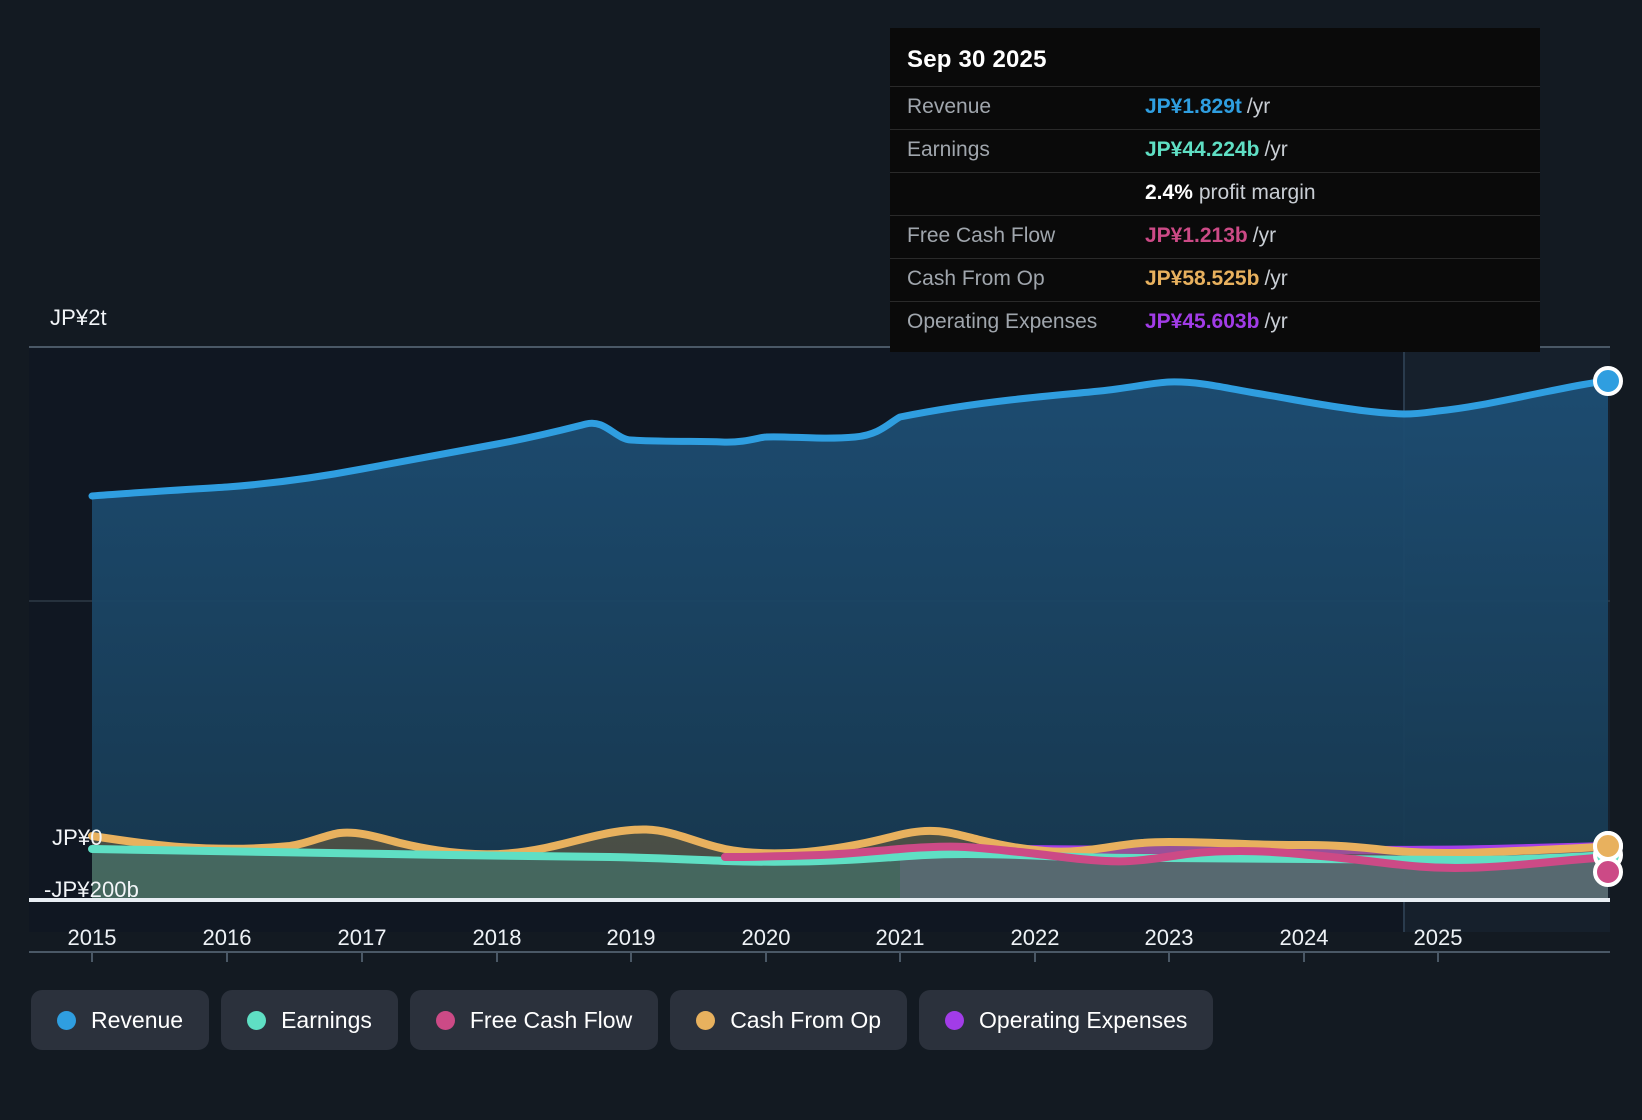  I want to click on legend-item-operating-expenses: Operating Expenses, so click(1066, 1020).